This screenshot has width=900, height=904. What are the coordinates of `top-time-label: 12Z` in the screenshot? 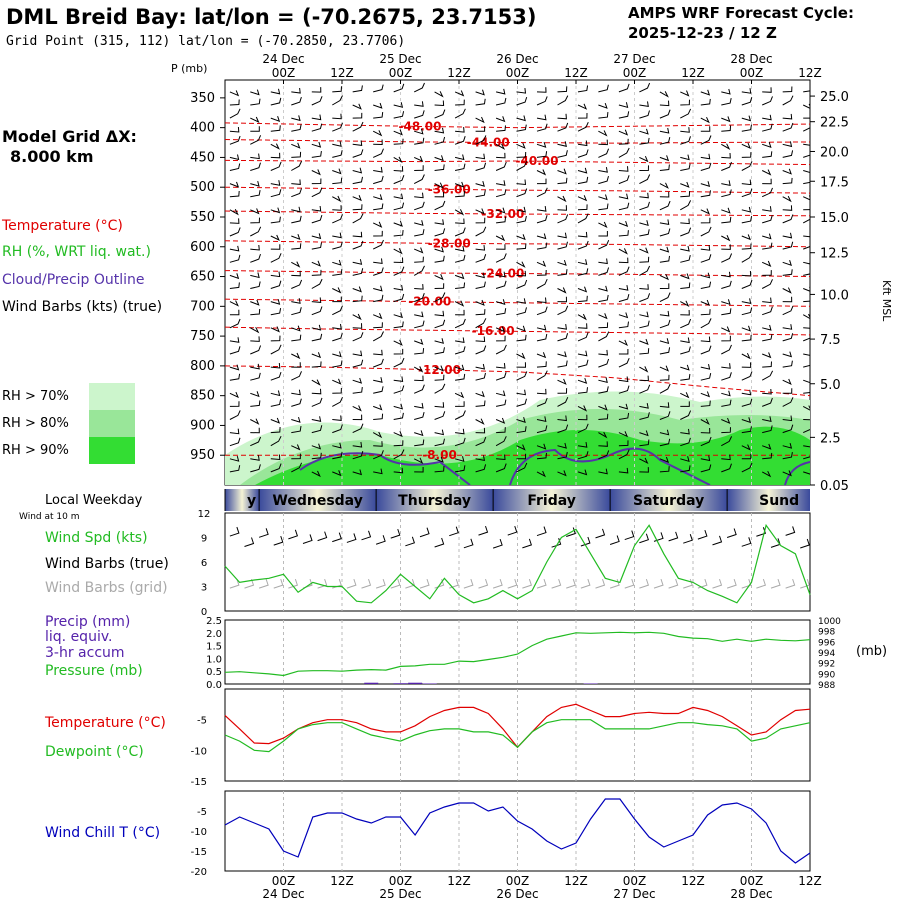 It's located at (576, 73).